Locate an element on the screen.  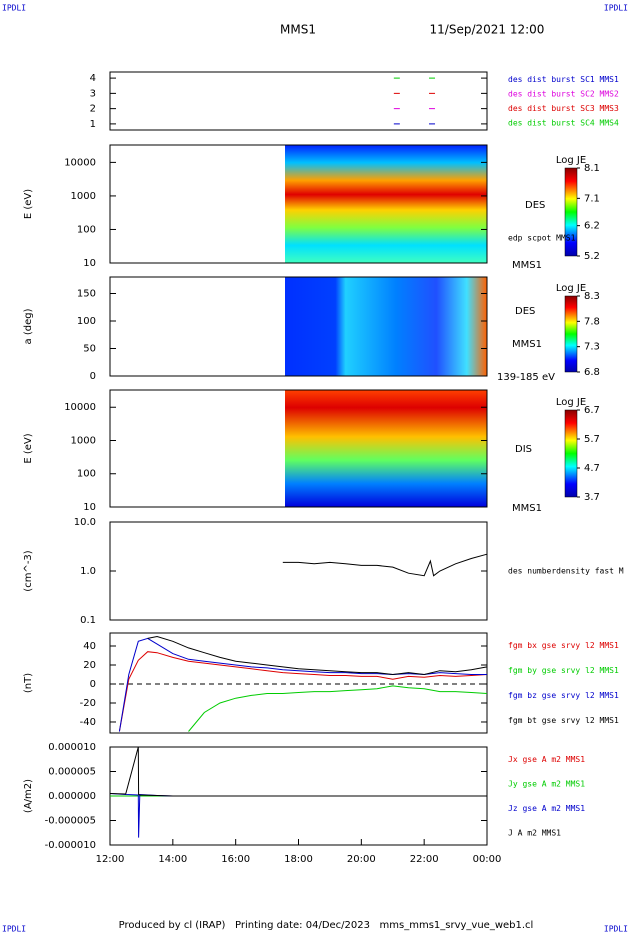
y-tick-label: 150 is located at coordinates (86, 294).